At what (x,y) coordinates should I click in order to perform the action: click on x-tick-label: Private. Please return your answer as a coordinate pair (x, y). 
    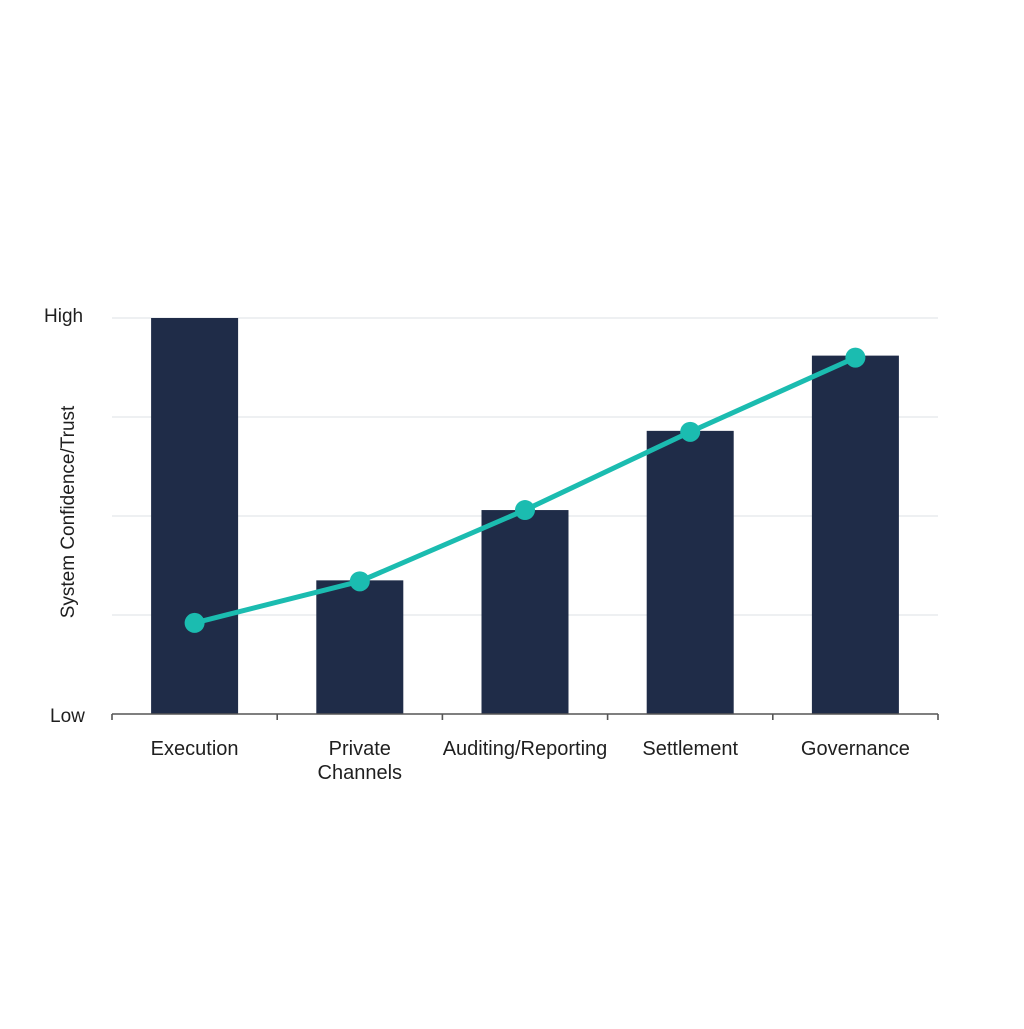
    Looking at the image, I should click on (360, 749).